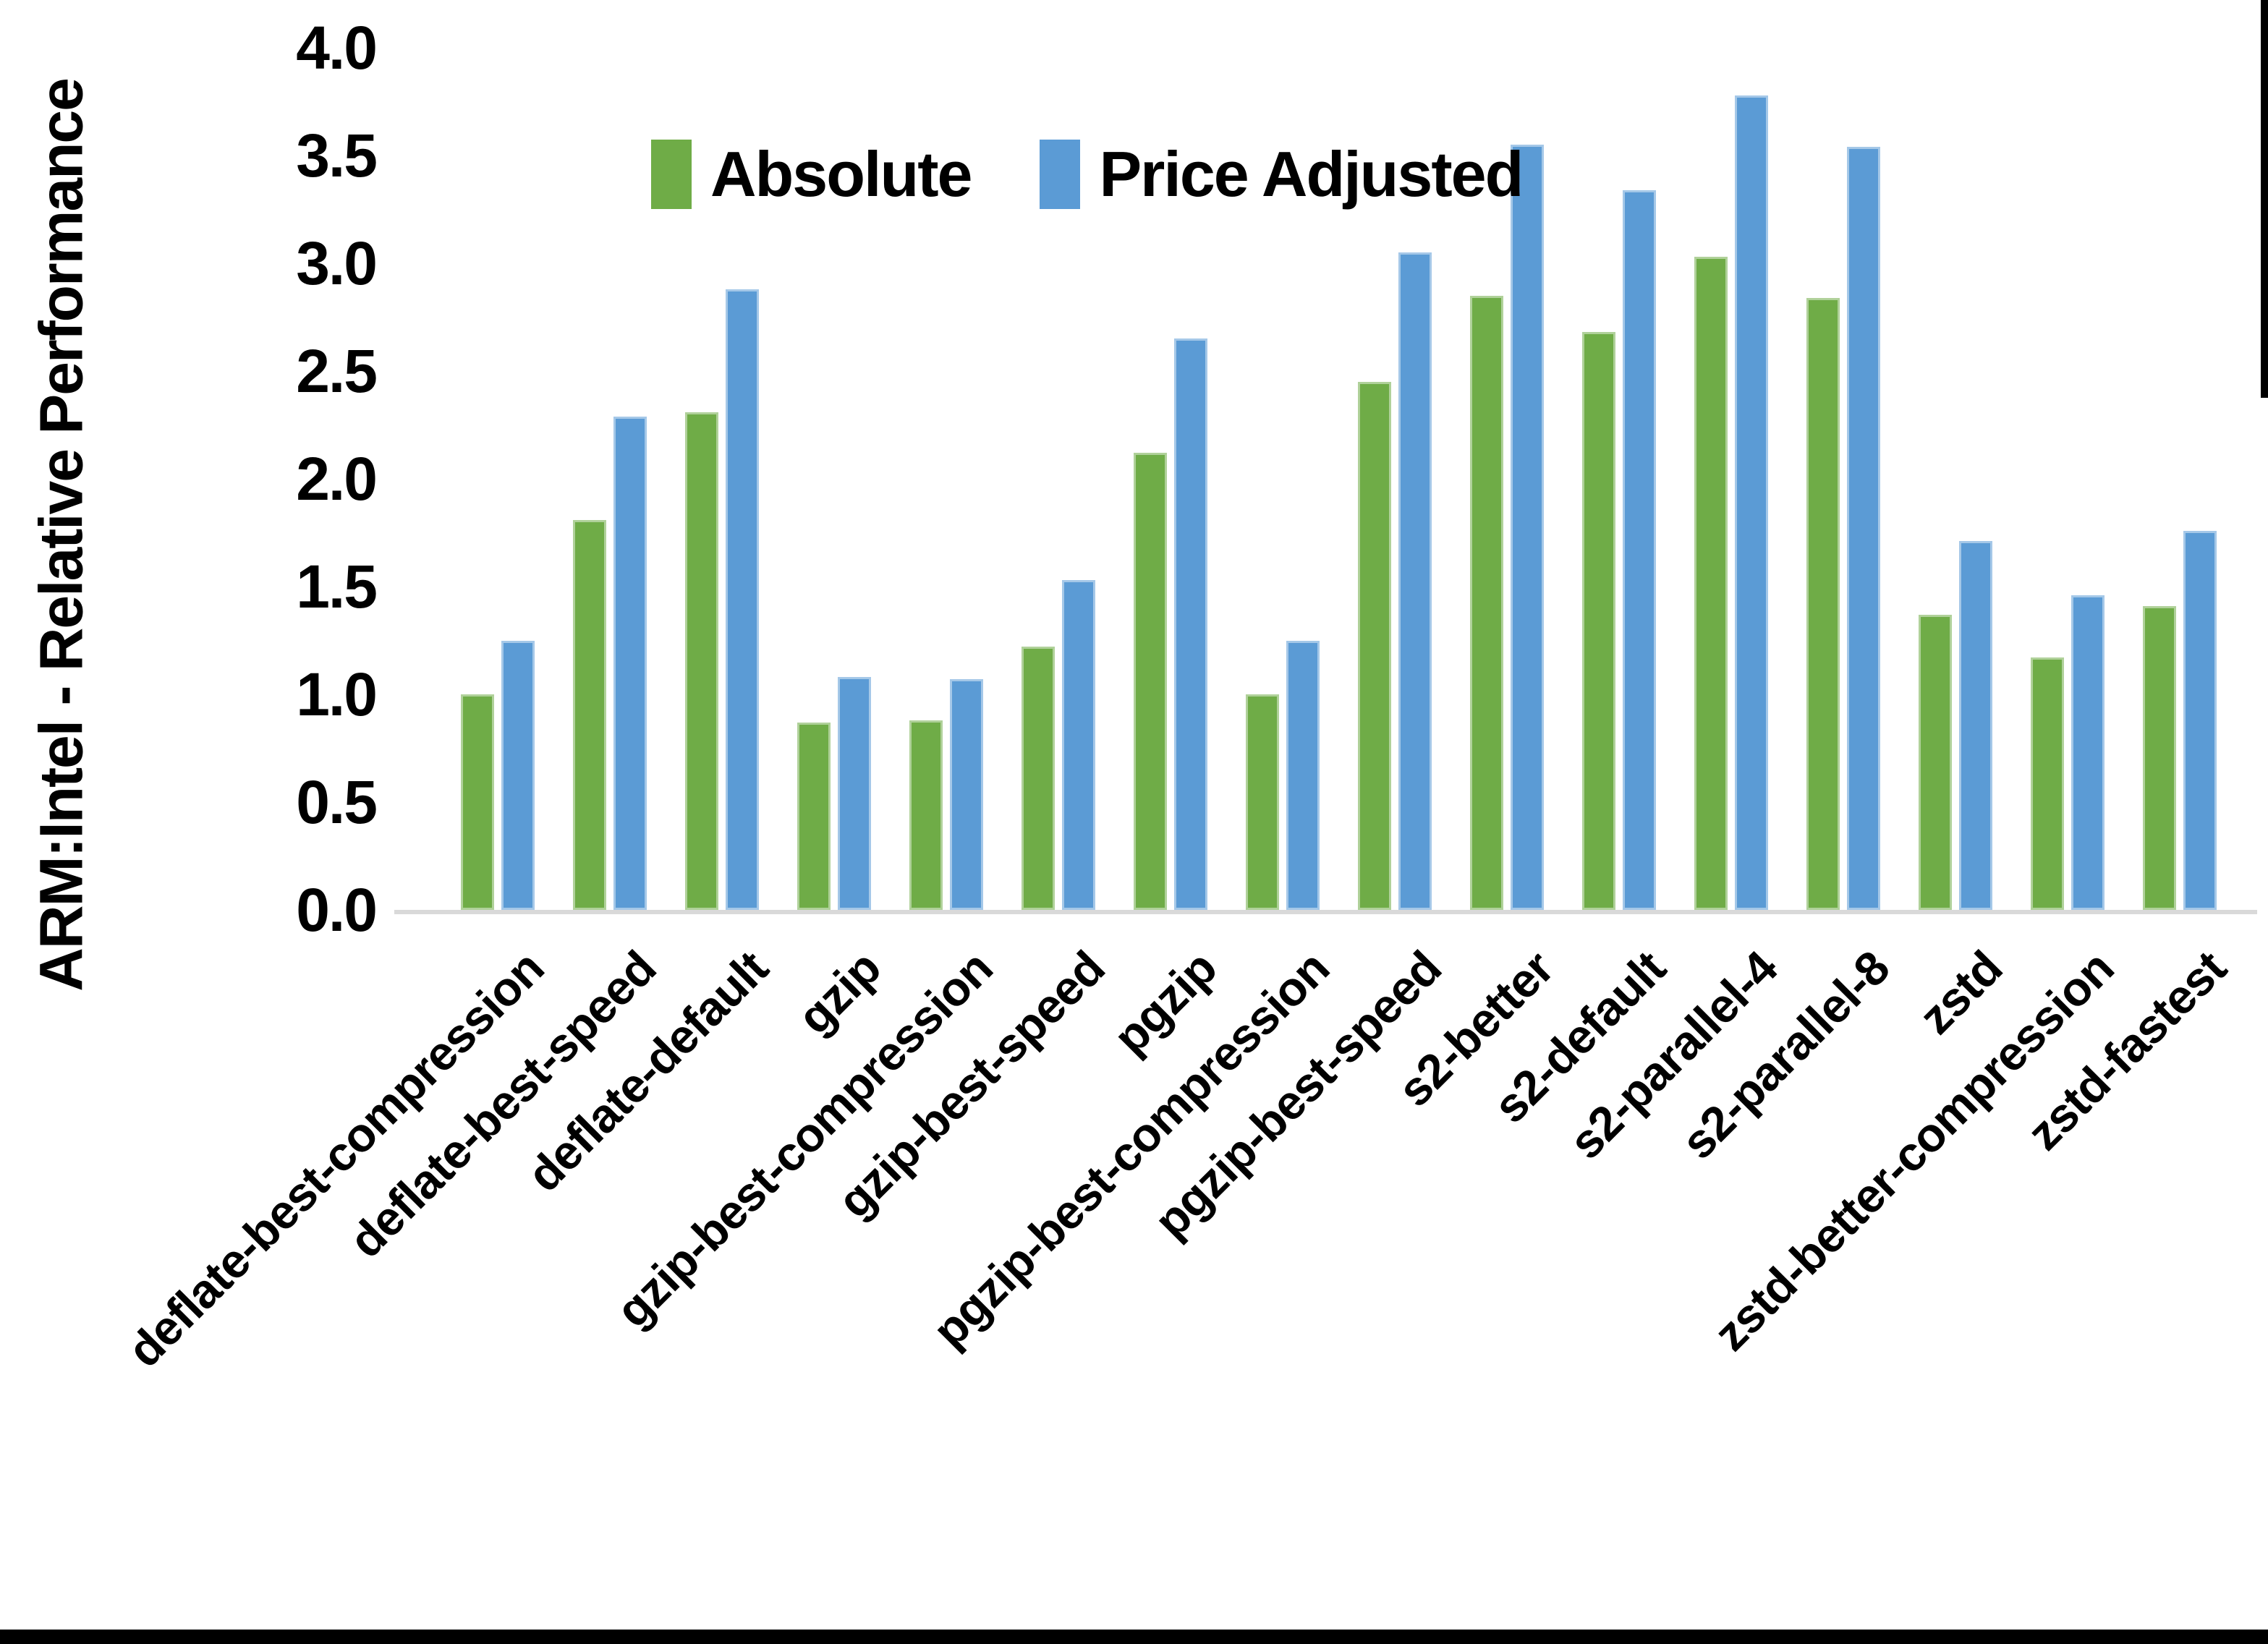  What do you see at coordinates (337, 48) in the screenshot?
I see `y-tick-label: 4.0` at bounding box center [337, 48].